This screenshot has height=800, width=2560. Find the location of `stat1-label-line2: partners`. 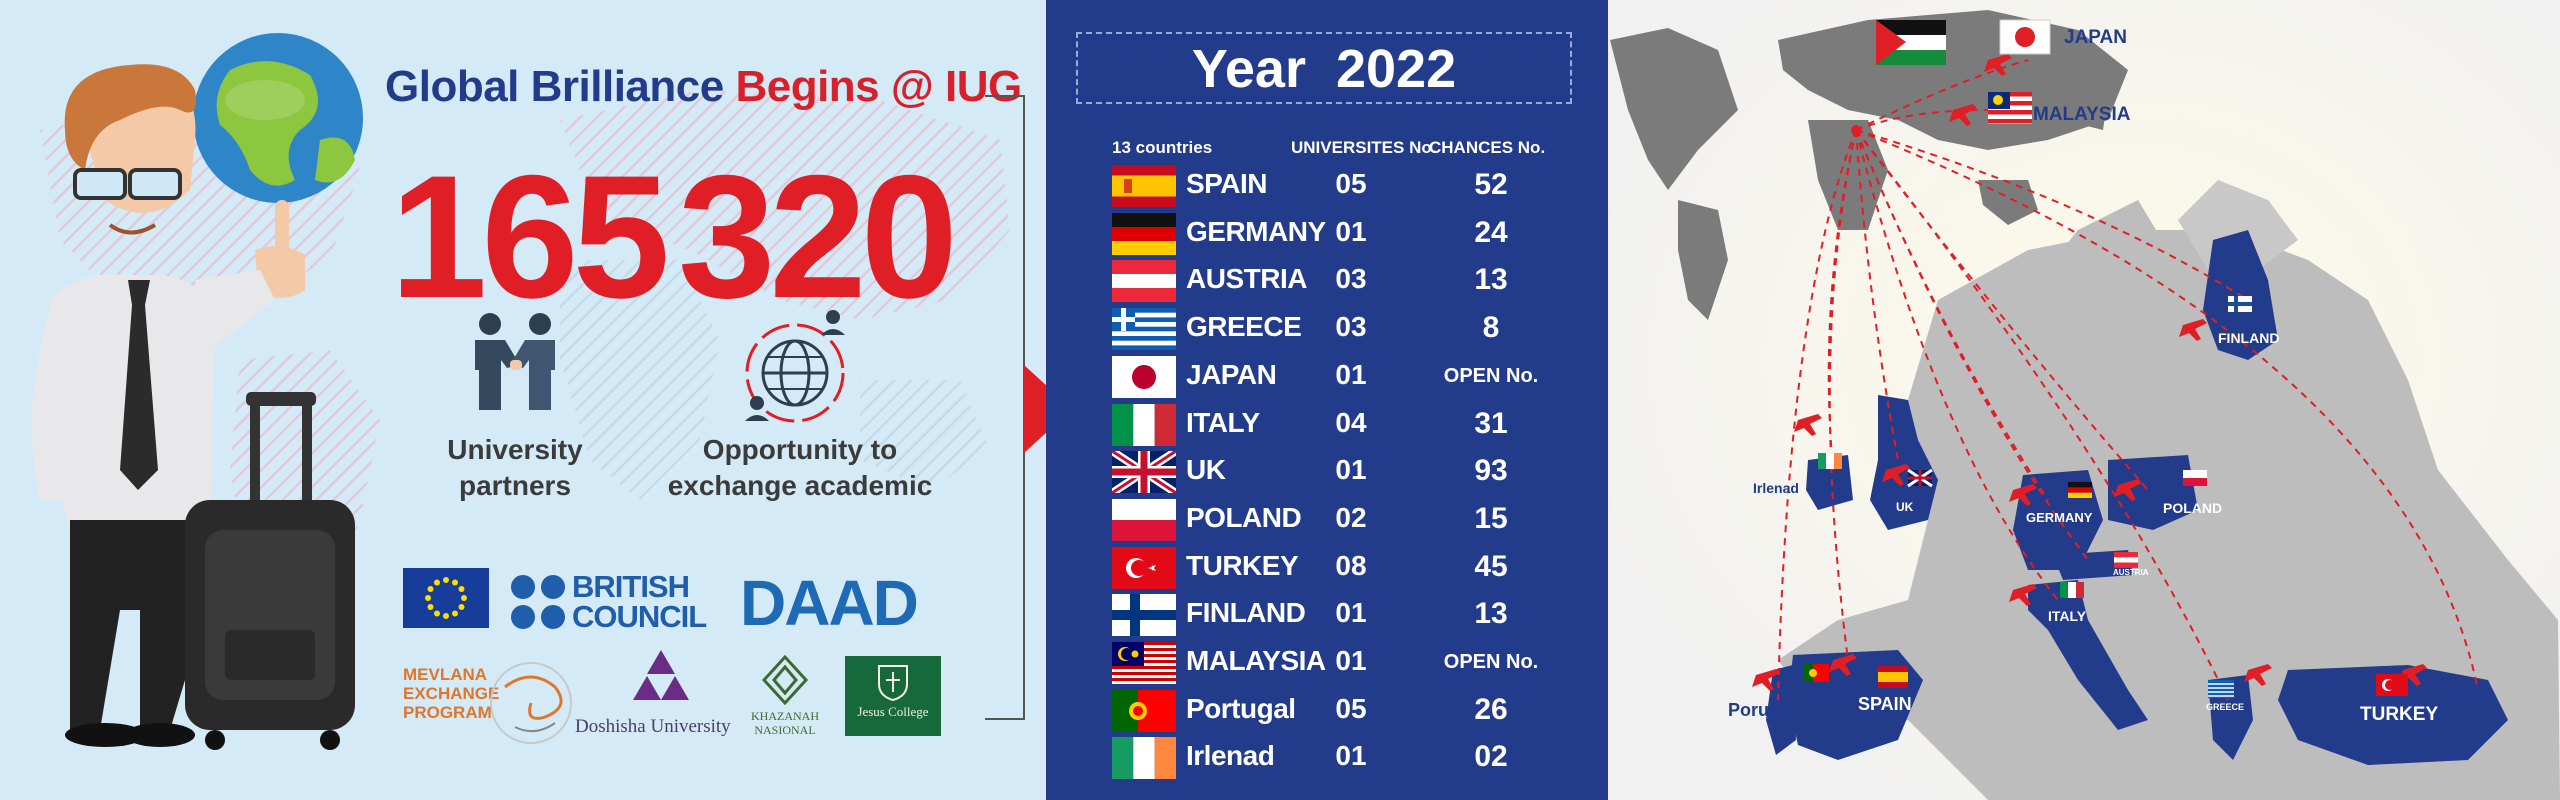

stat1-label-line2: partners is located at coordinates (515, 485).